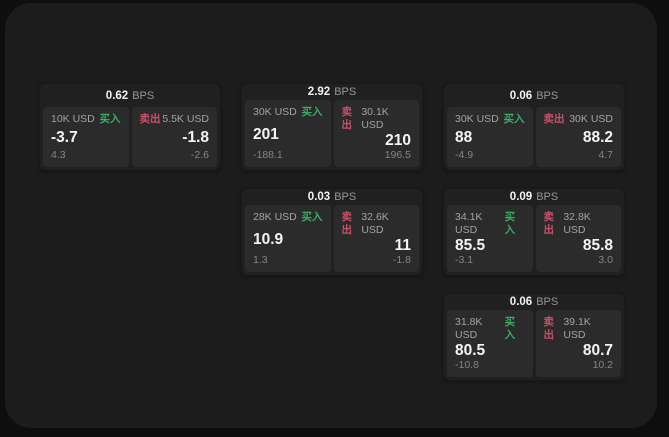  Describe the element at coordinates (319, 92) in the screenshot. I see `bps-value: 2.92` at that location.